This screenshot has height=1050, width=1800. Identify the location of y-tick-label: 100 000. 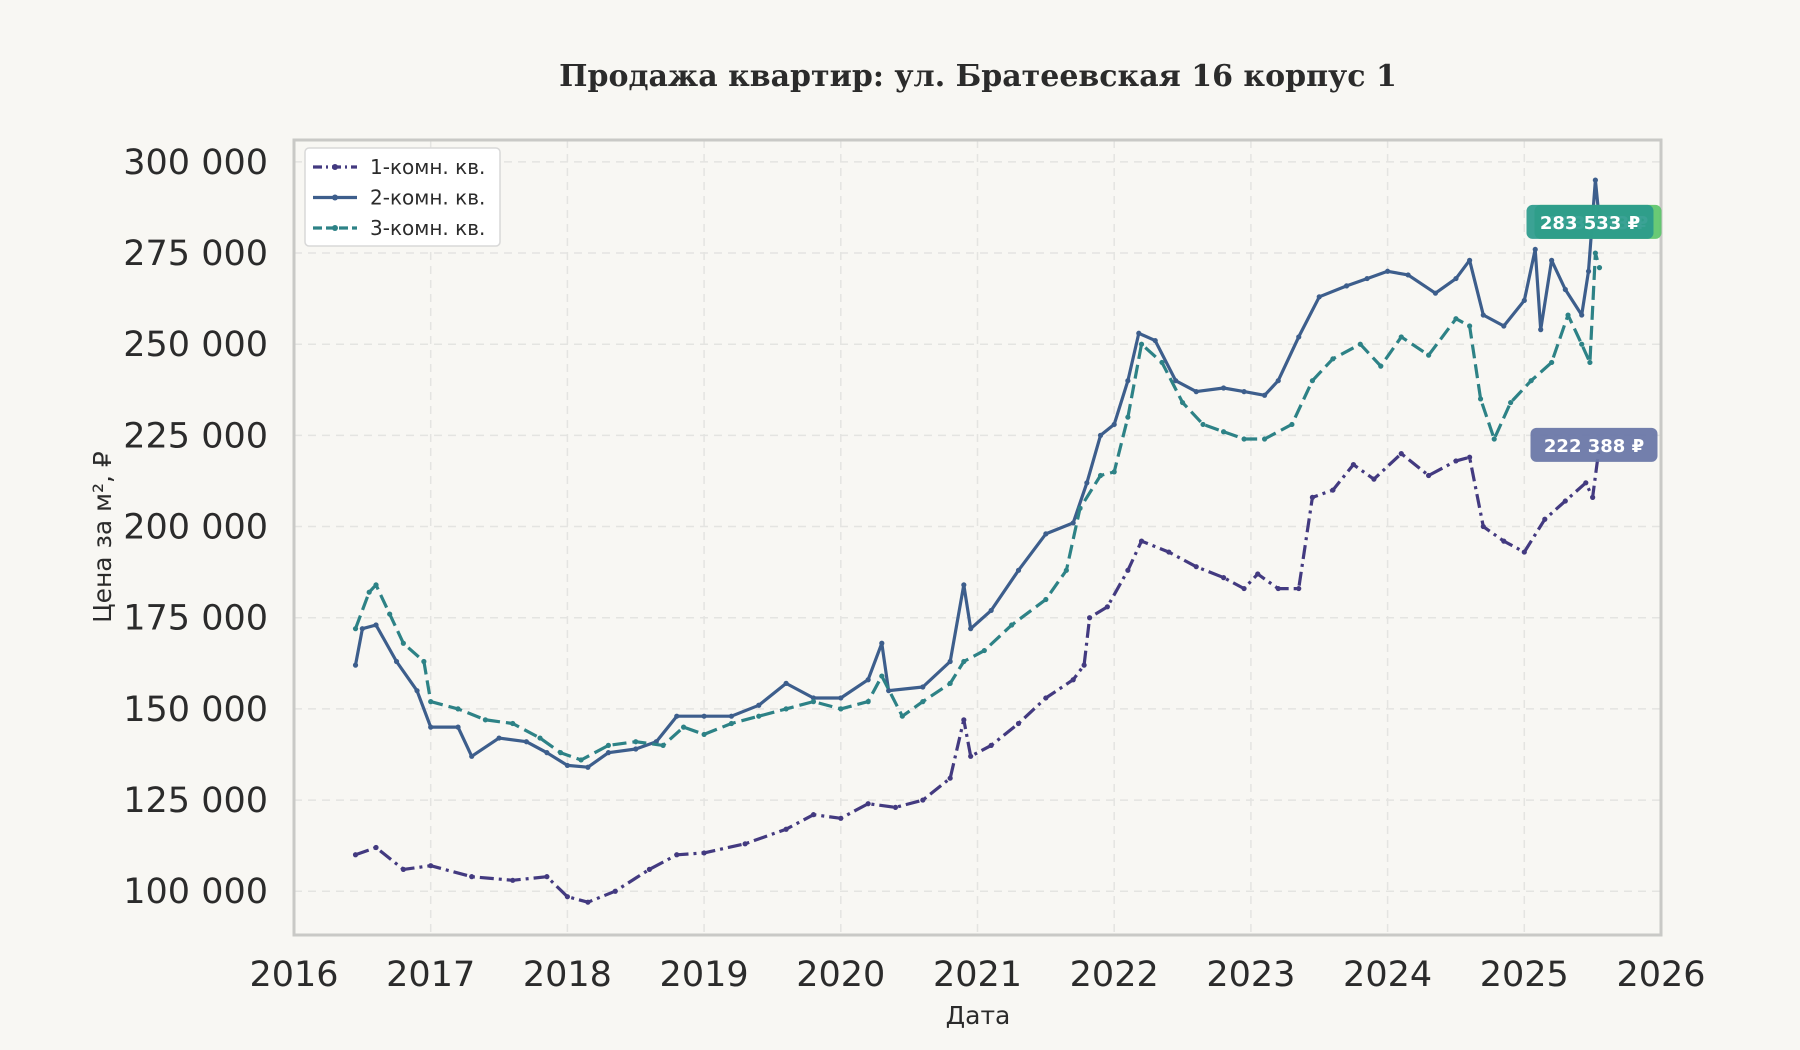
(195, 892).